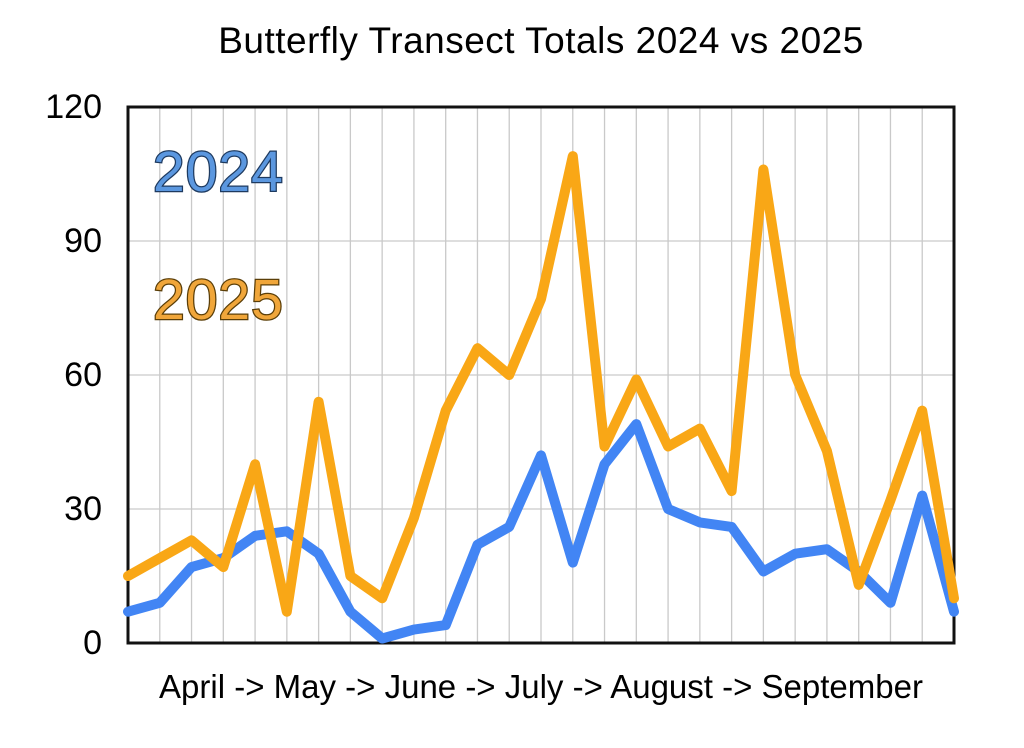  I want to click on chart-title: Butterfly Transect Totals 2024 vs 2025, so click(541, 40).